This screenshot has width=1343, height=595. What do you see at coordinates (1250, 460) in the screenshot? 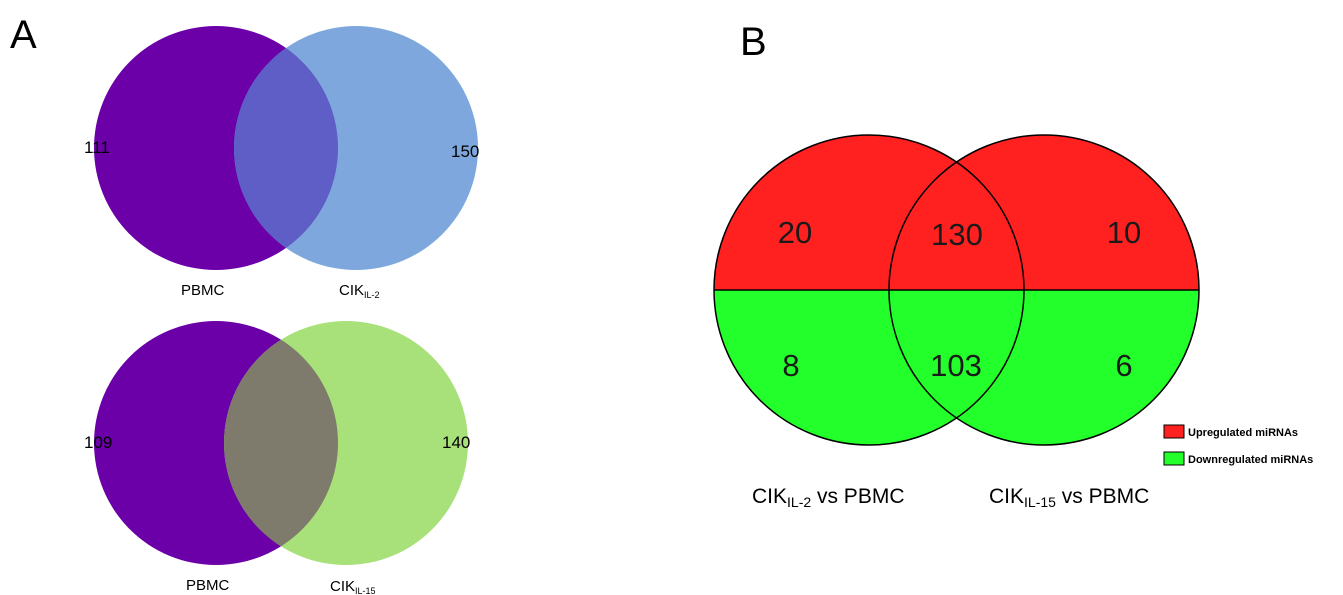
I see `legend-label-downregulated: Downregulated miRNAs` at bounding box center [1250, 460].